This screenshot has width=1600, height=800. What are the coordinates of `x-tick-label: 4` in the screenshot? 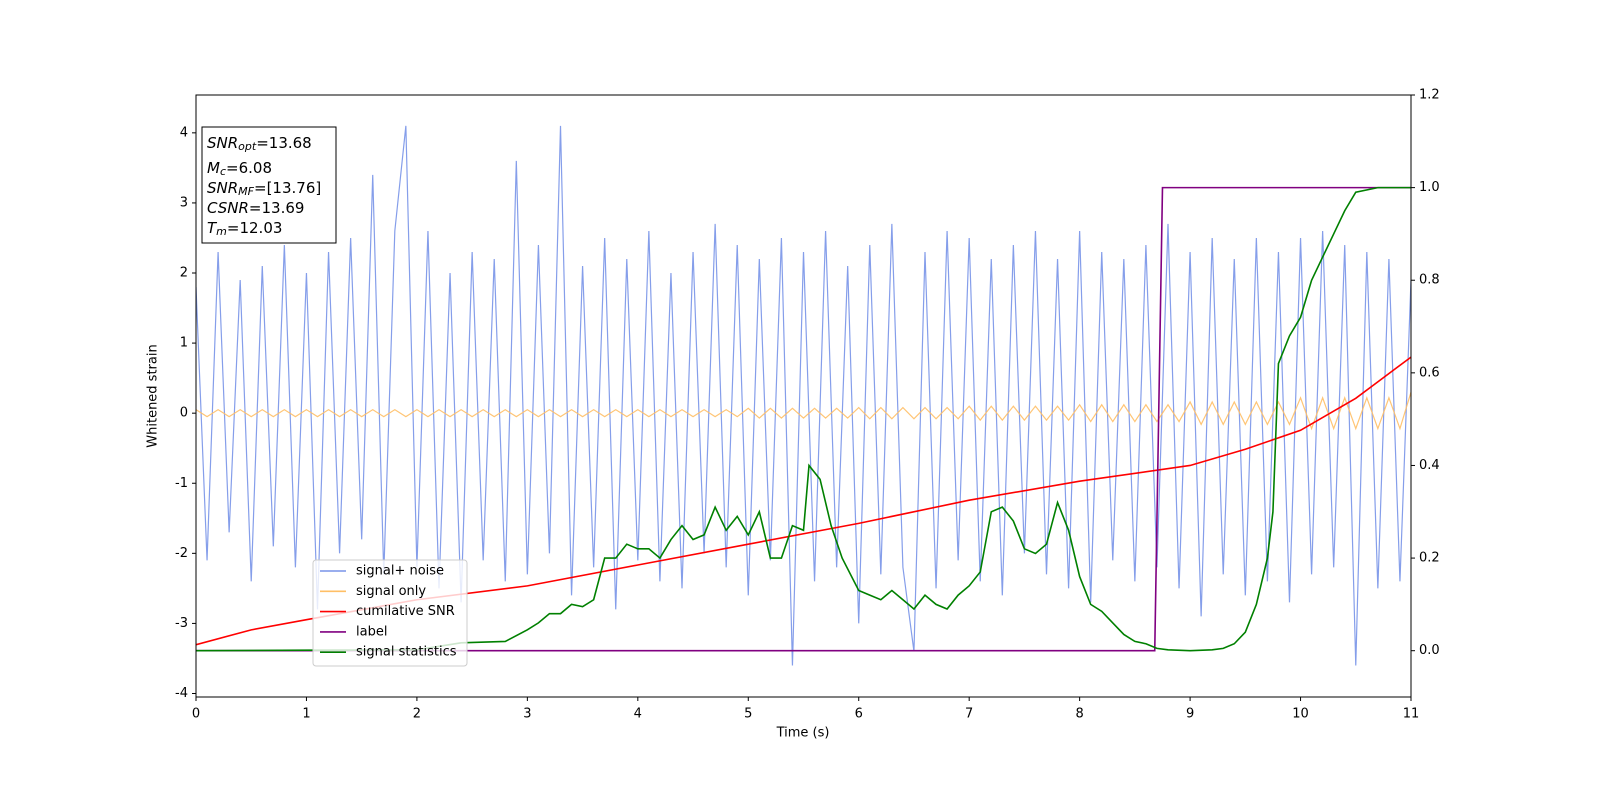 It's located at (638, 714).